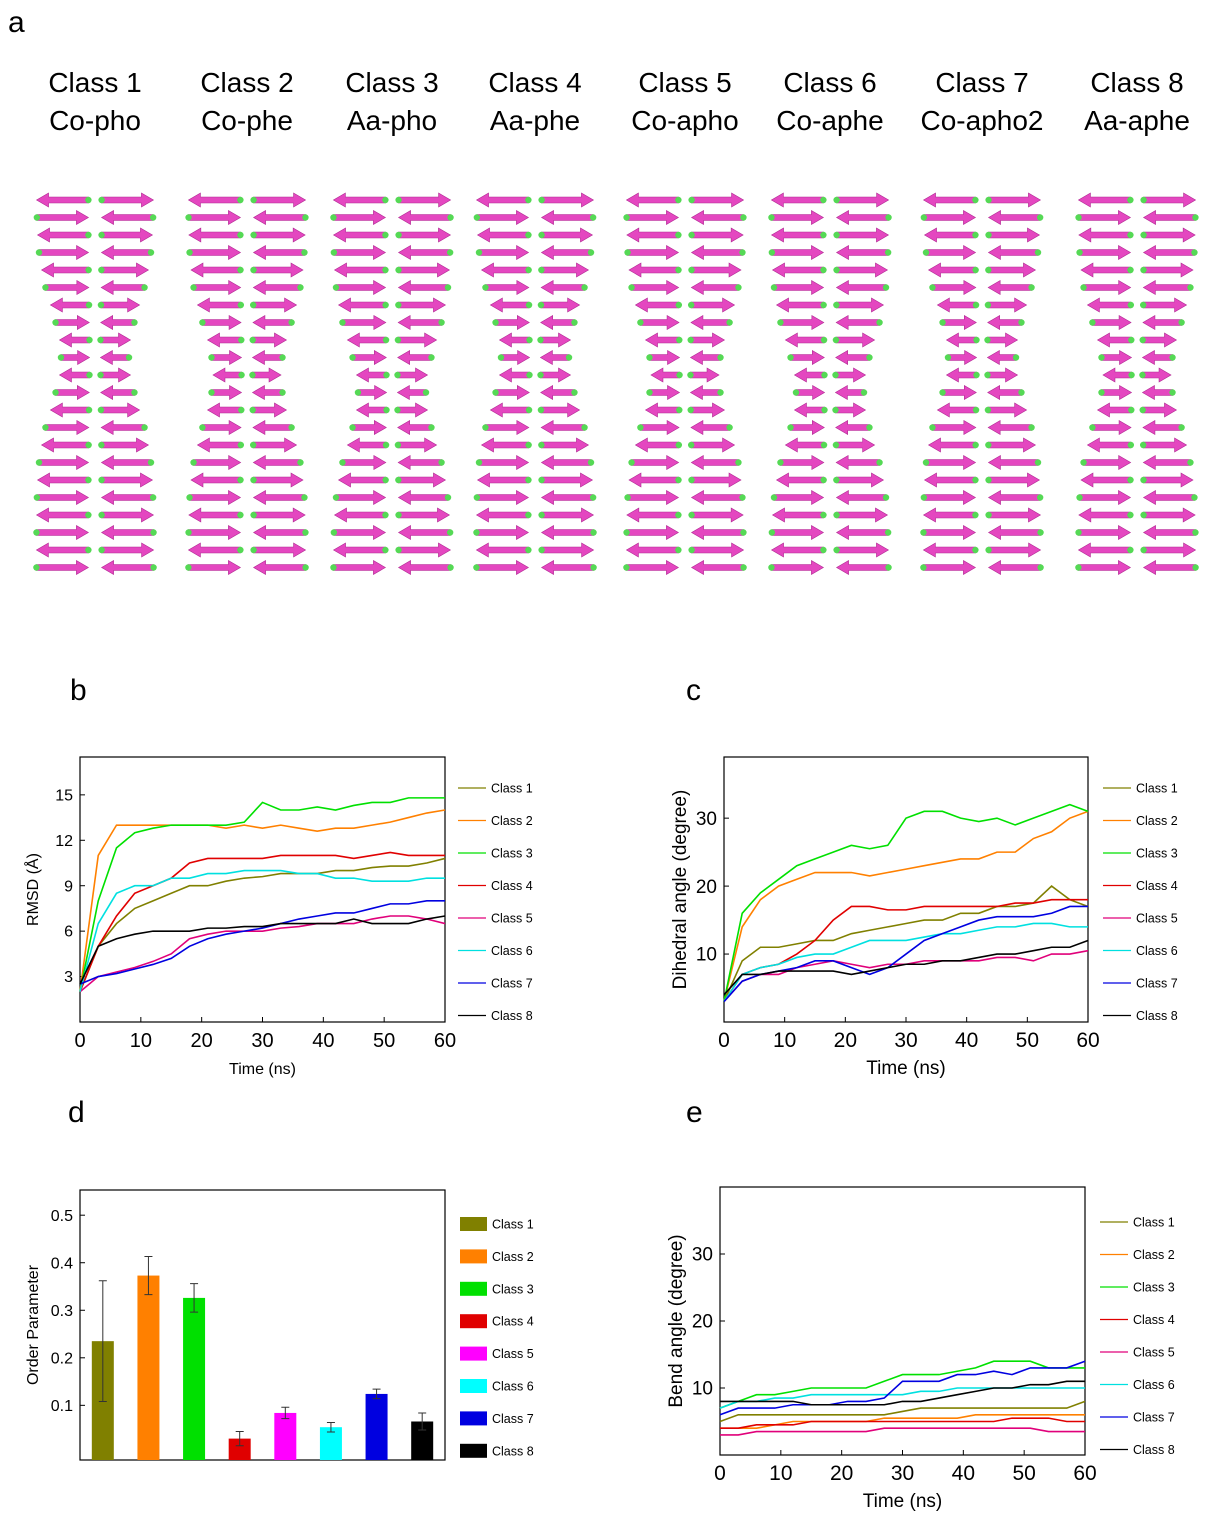  Describe the element at coordinates (79, 1041) in the screenshot. I see `x-tick-label: 0` at that location.